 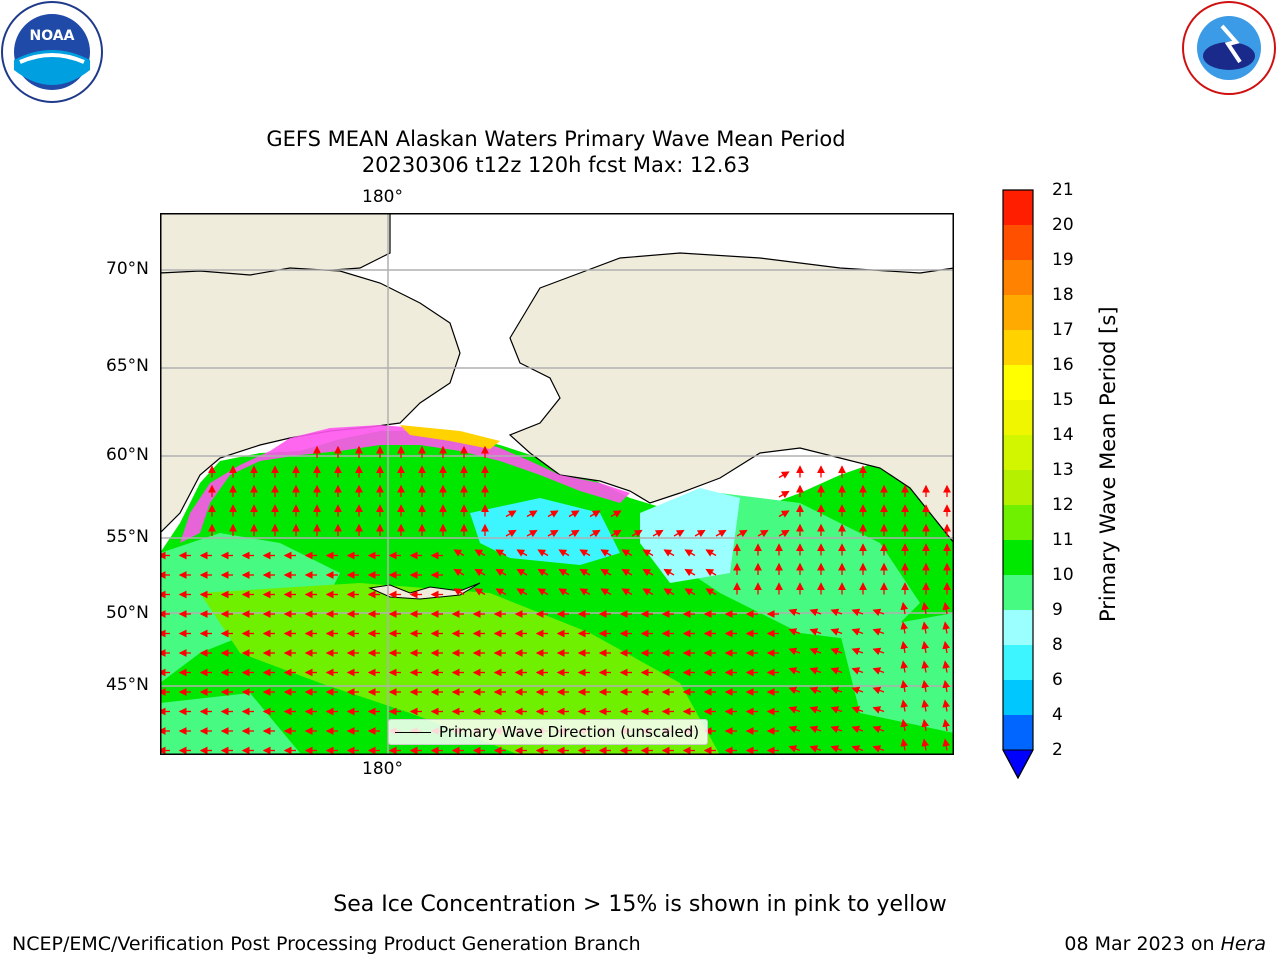 What do you see at coordinates (1057, 645) in the screenshot?
I see `colorbar-tick-label: 8` at bounding box center [1057, 645].